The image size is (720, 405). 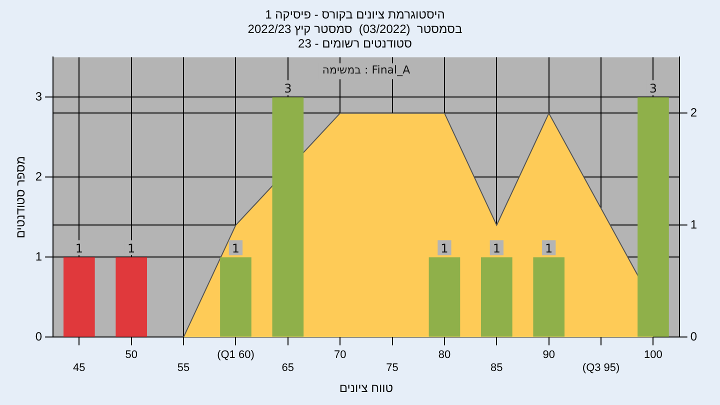 I want to click on x-tick-label: 70, so click(x=340, y=354).